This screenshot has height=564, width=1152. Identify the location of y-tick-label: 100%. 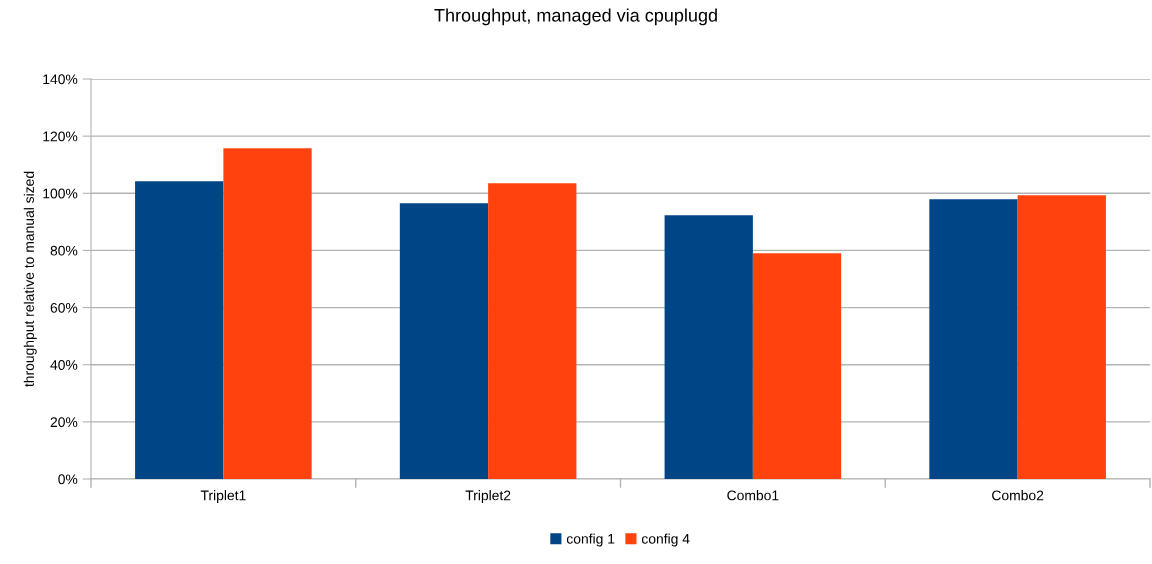
(60, 193).